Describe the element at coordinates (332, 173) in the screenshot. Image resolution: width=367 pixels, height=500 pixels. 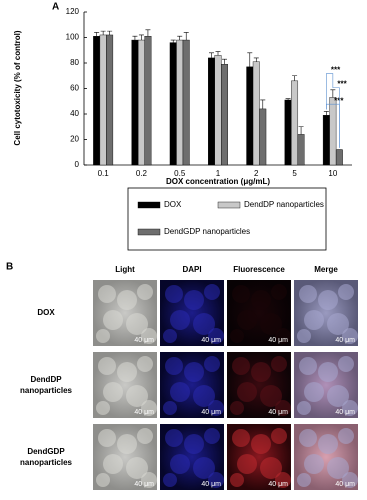
I see `x-tick-label: 10` at that location.